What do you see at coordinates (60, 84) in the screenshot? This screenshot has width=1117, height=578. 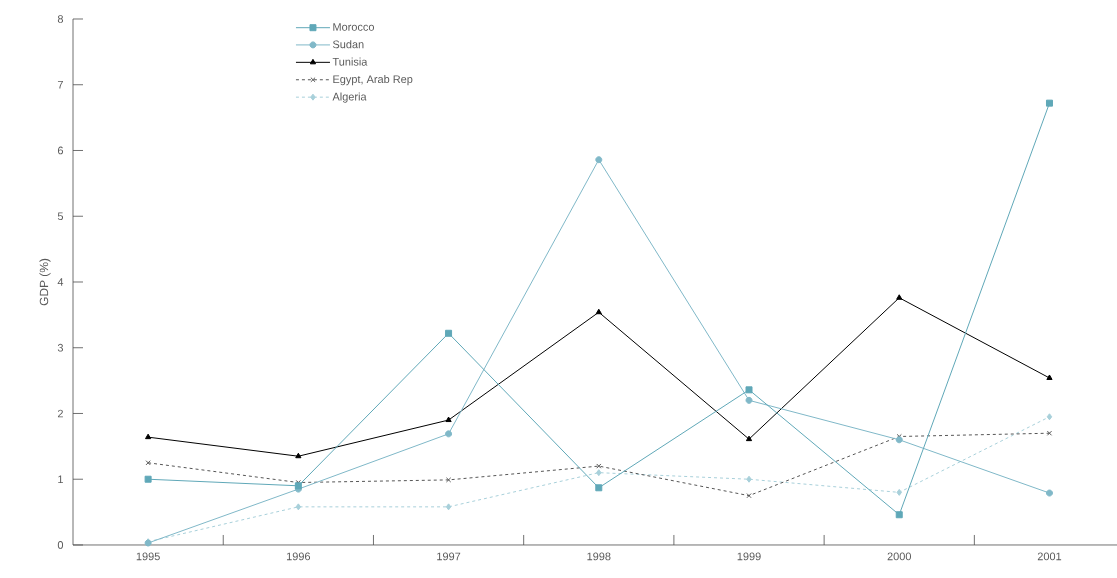 I see `y-tick-label: 7` at bounding box center [60, 84].